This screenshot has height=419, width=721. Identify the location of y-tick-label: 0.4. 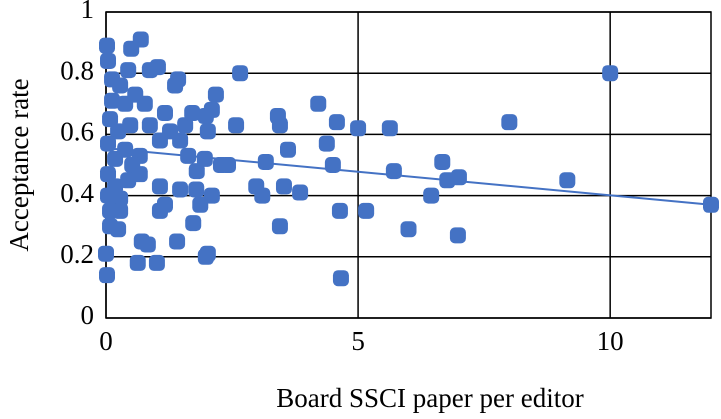
(77, 193).